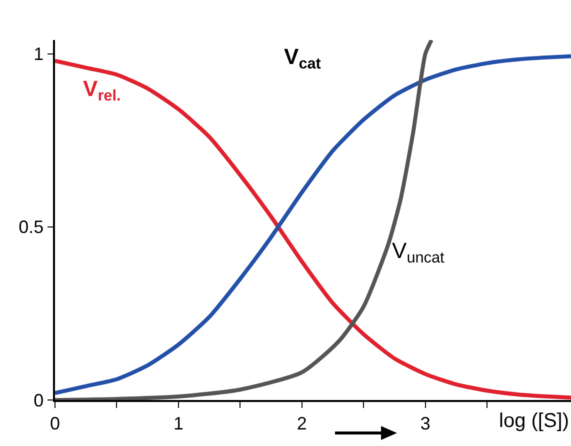 Image resolution: width=571 pixels, height=446 pixels. I want to click on series-label: V$_{rel.}$, so click(102, 90).